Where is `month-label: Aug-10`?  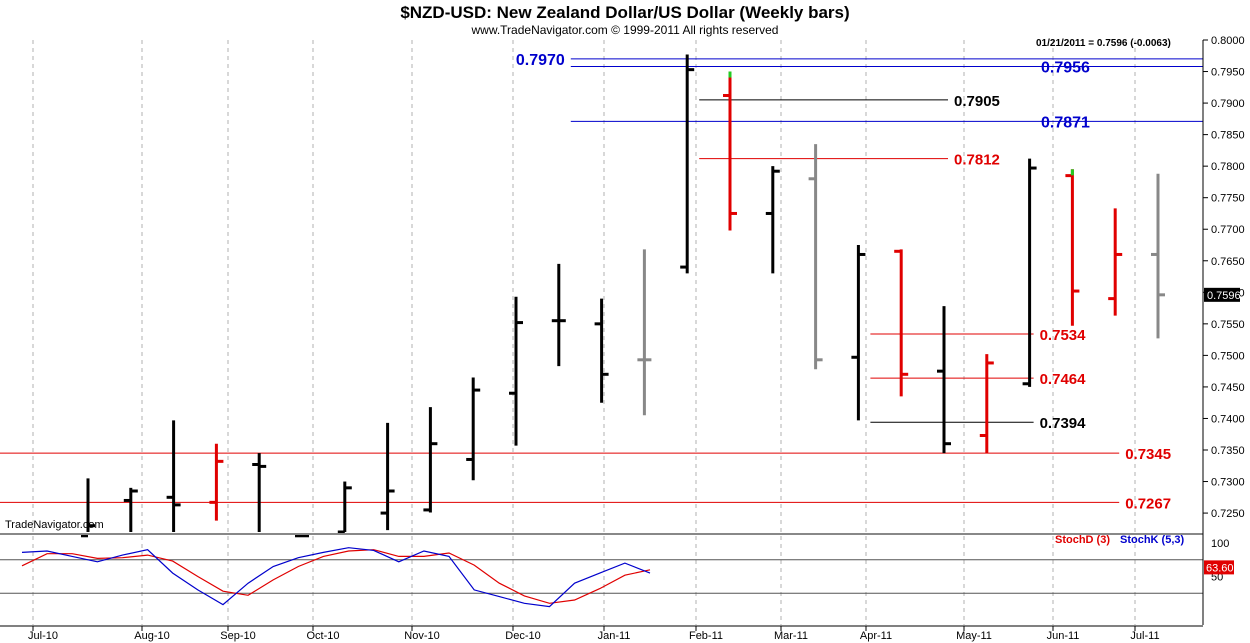 month-label: Aug-10 is located at coordinates (151, 636).